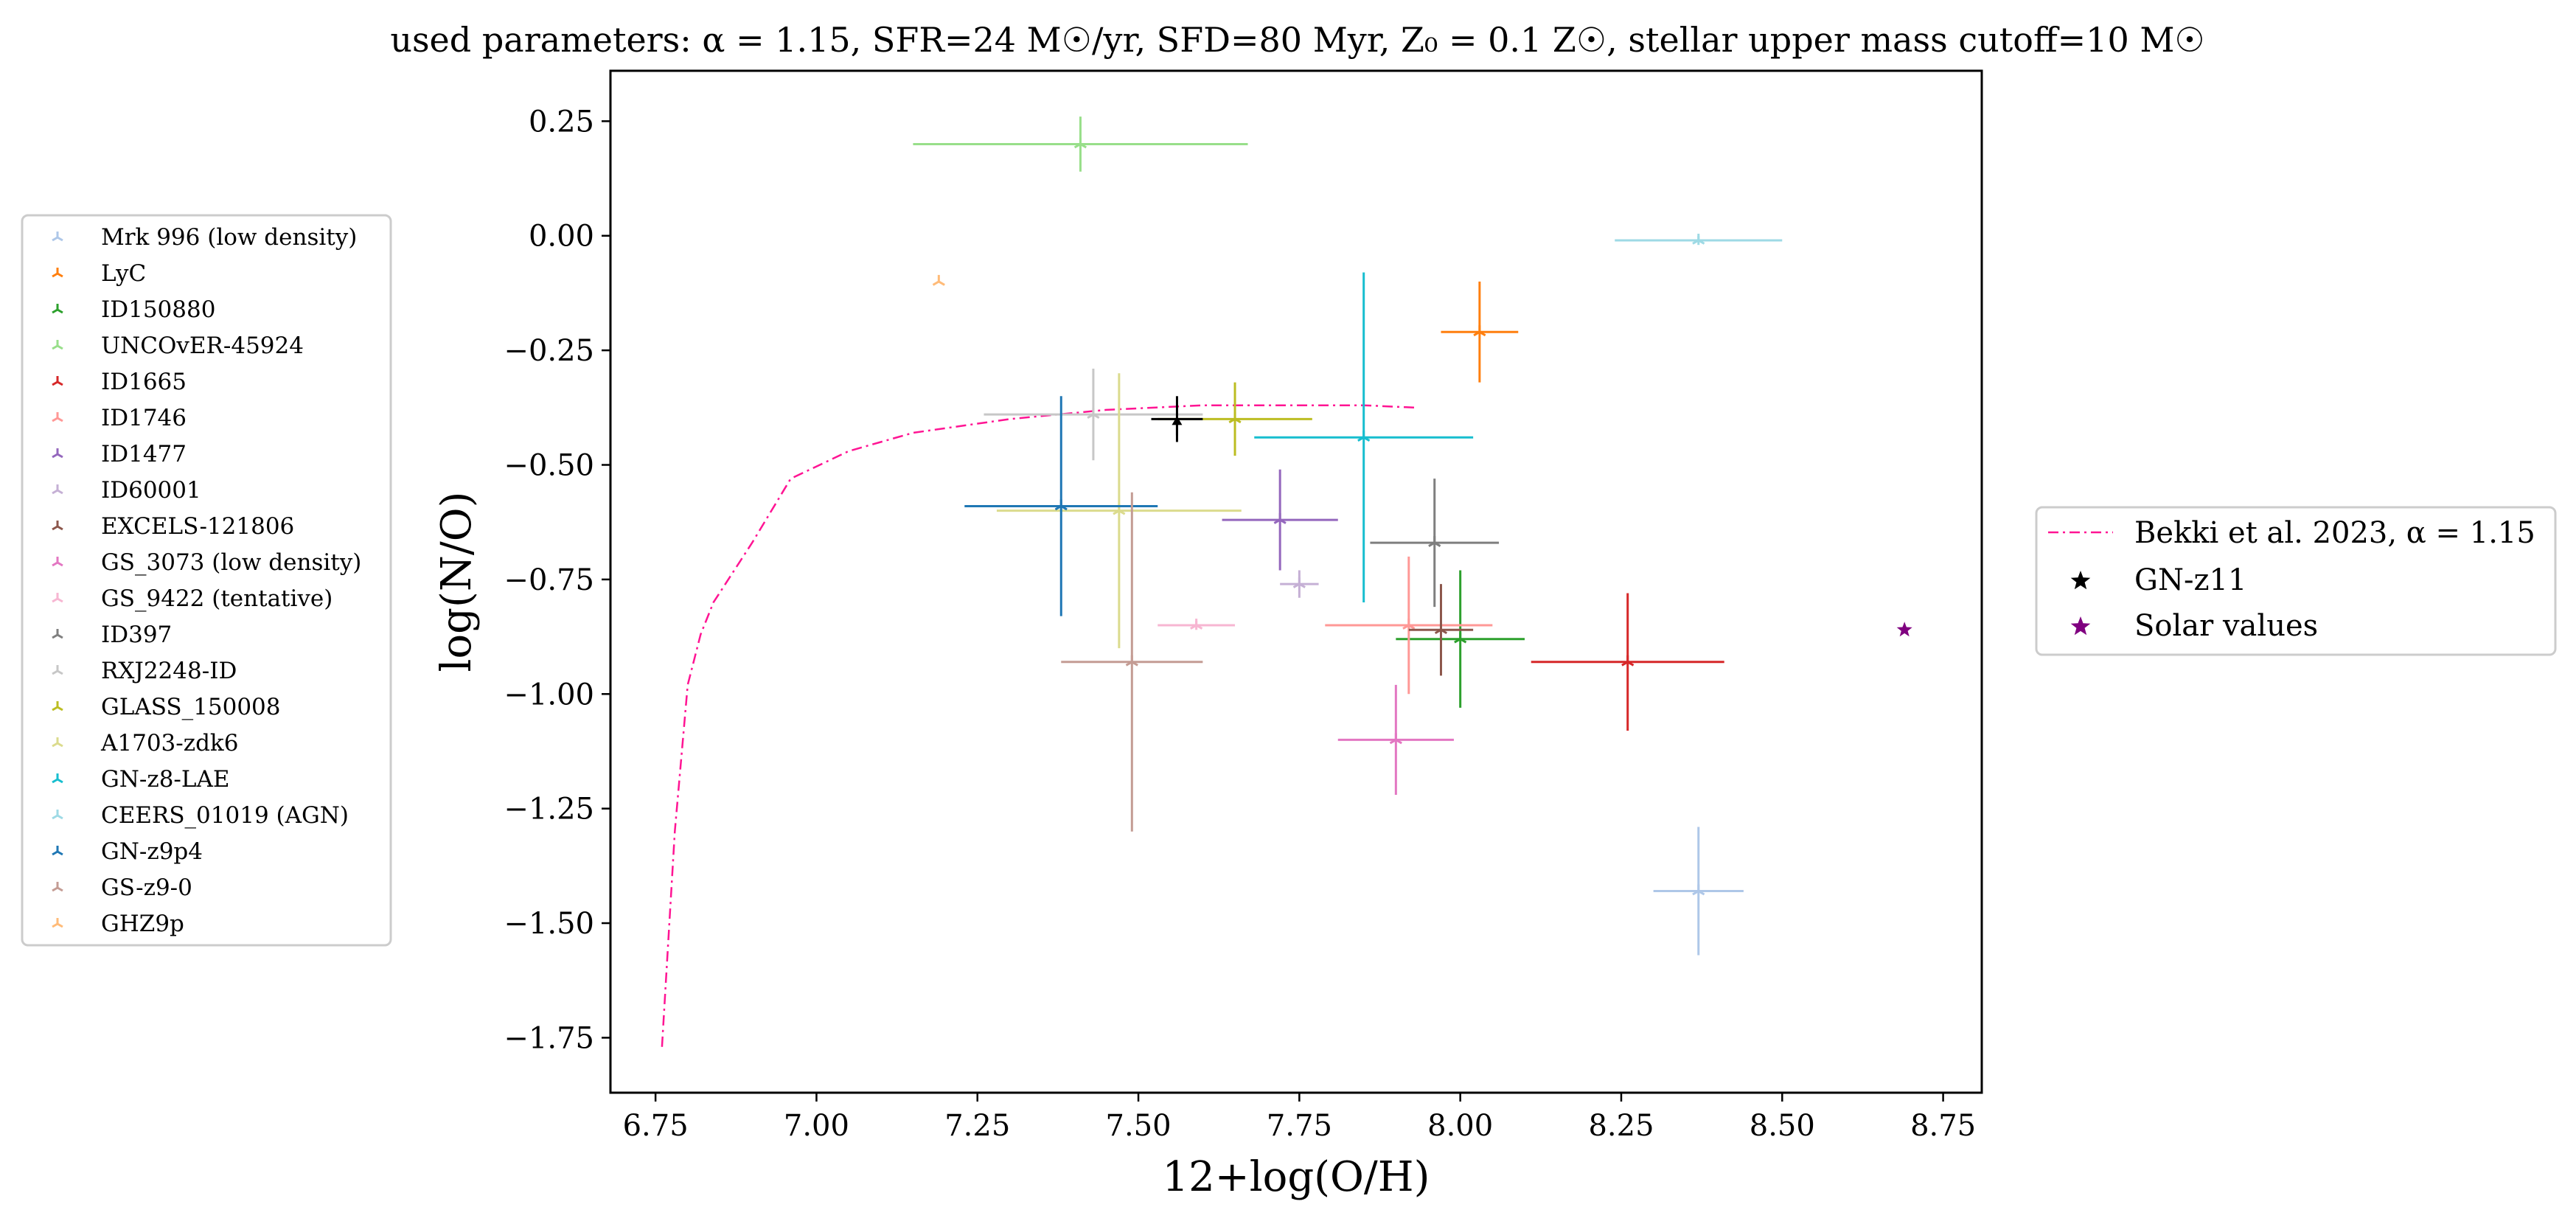 The width and height of the screenshot is (2576, 1221). Describe the element at coordinates (549, 351) in the screenshot. I see `y-tick-label: −0.25` at that location.